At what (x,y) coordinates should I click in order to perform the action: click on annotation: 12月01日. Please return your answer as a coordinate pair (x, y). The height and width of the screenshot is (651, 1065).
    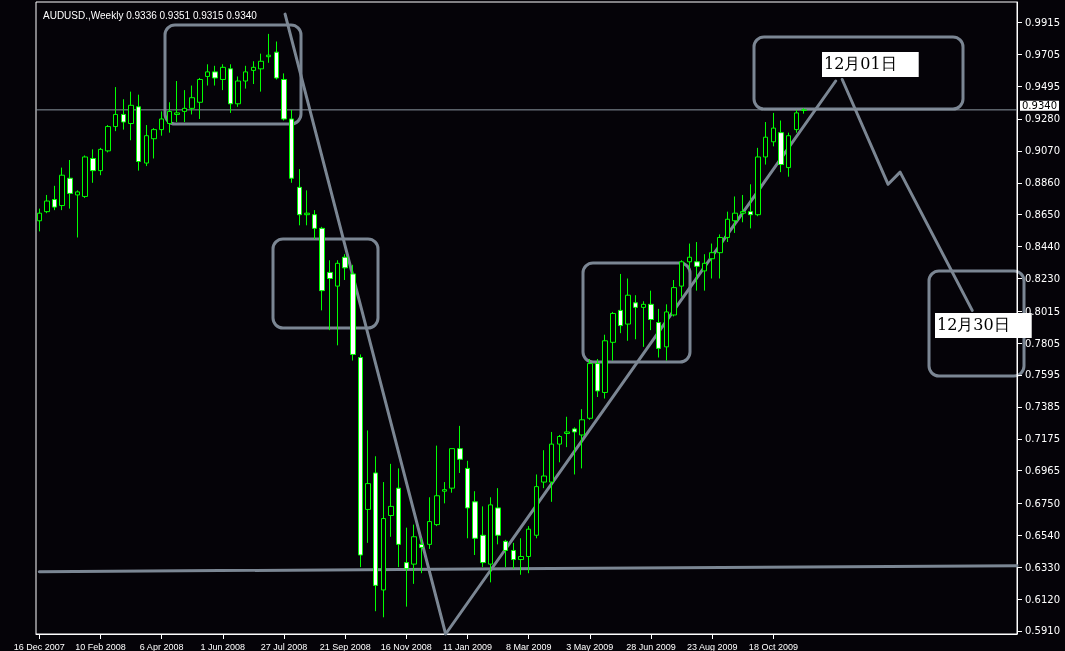
    Looking at the image, I should click on (860, 63).